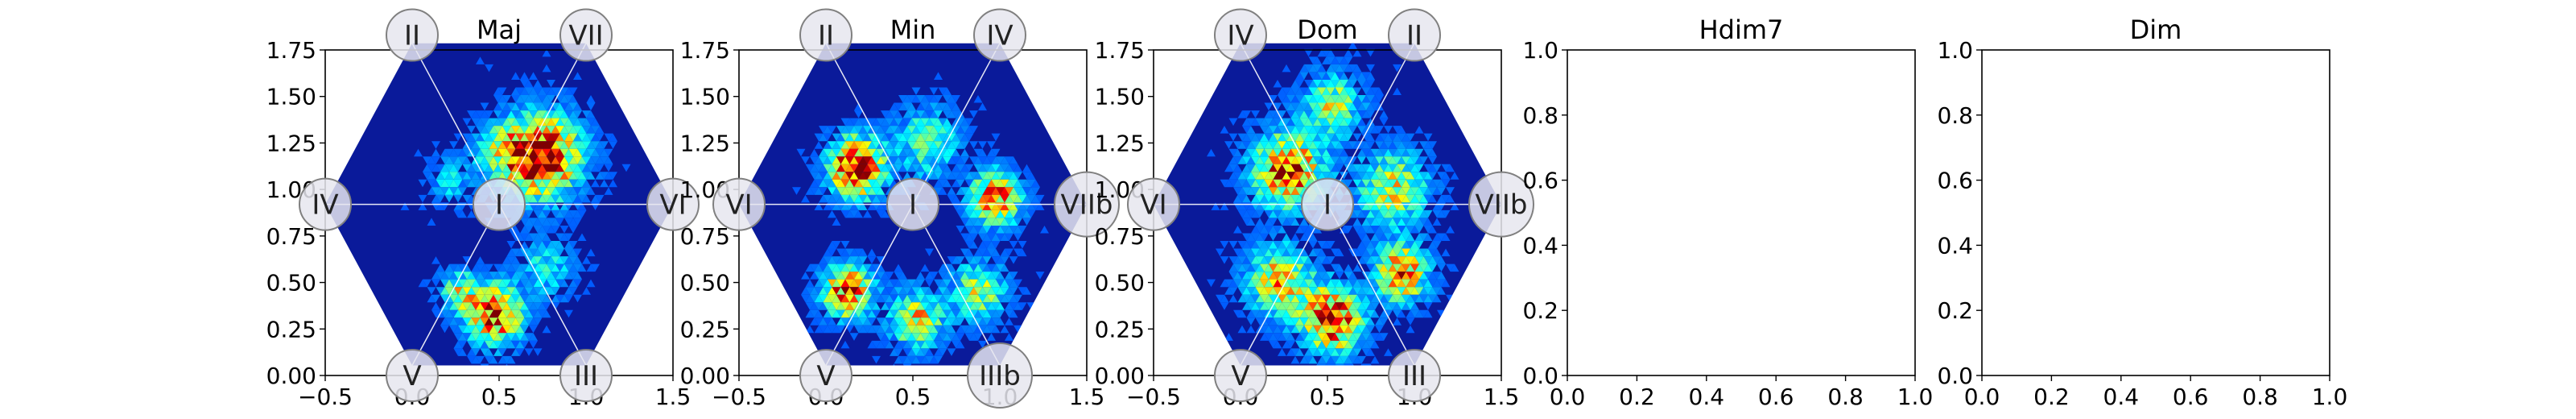 This screenshot has height=419, width=2576. Describe the element at coordinates (705, 143) in the screenshot. I see `y-tick-label: 1.25` at that location.